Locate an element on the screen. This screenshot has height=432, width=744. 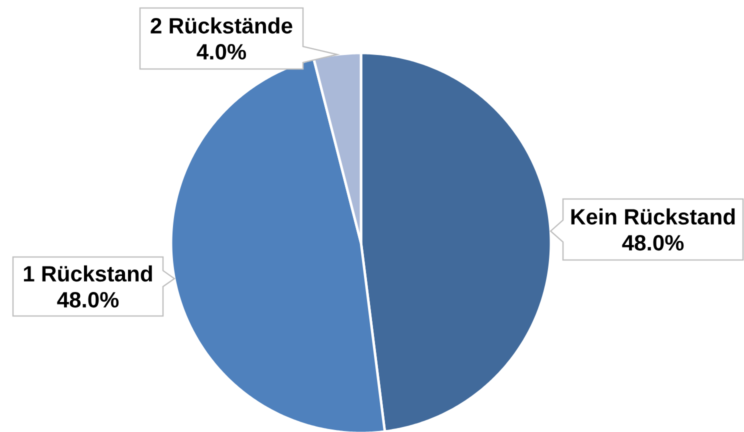
slice-label: 2 Rückstände is located at coordinates (221, 25).